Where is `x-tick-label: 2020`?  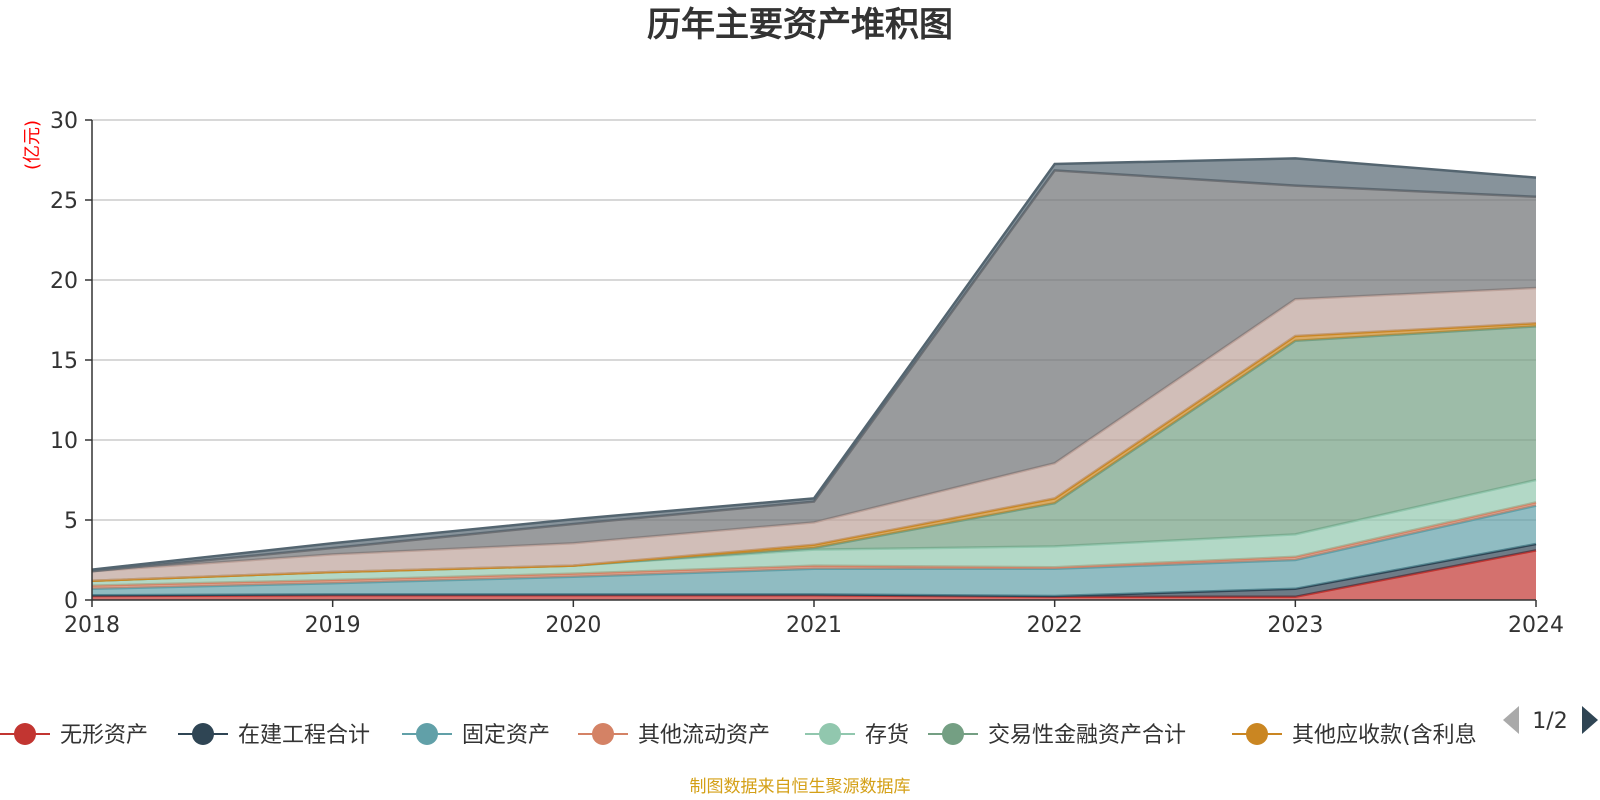 x-tick-label: 2020 is located at coordinates (573, 625).